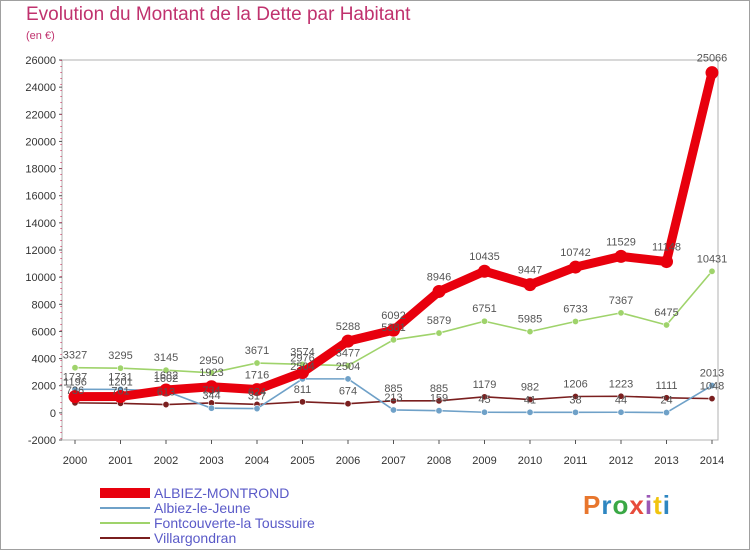  What do you see at coordinates (712, 259) in the screenshot?
I see `data-label: 10431` at bounding box center [712, 259].